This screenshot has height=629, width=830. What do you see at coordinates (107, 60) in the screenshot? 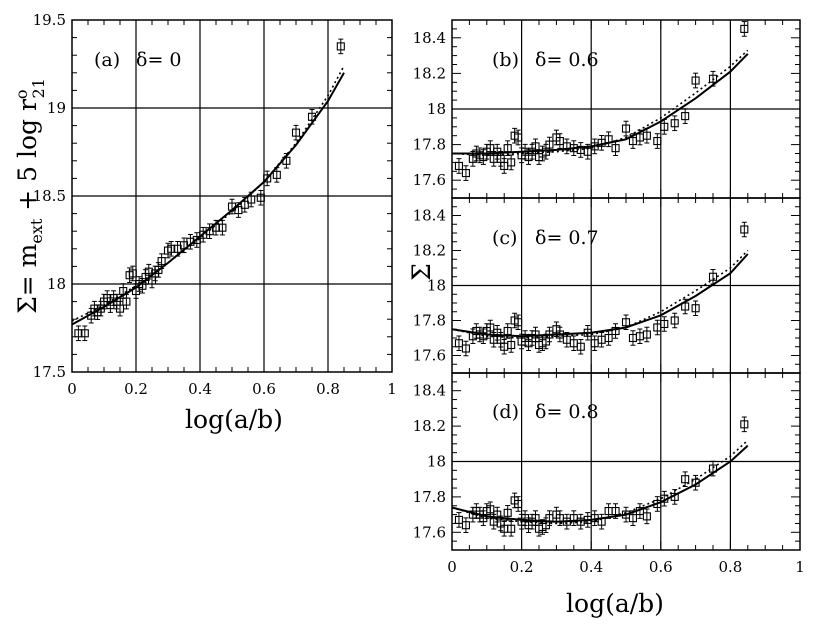
I see `panel-label: (a)` at bounding box center [107, 60].